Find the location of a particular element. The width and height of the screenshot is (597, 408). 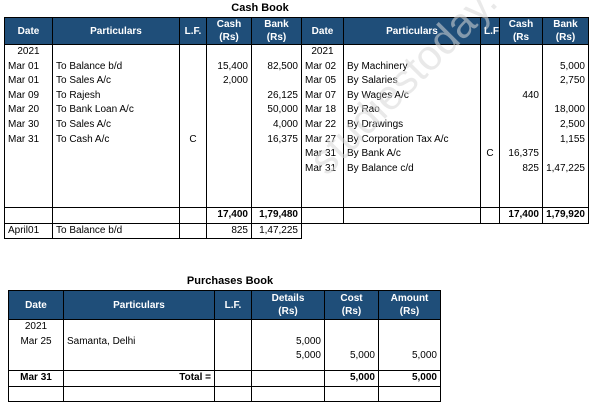

credit-particulars-5: By Corporation Tax A/c is located at coordinates (398, 139).